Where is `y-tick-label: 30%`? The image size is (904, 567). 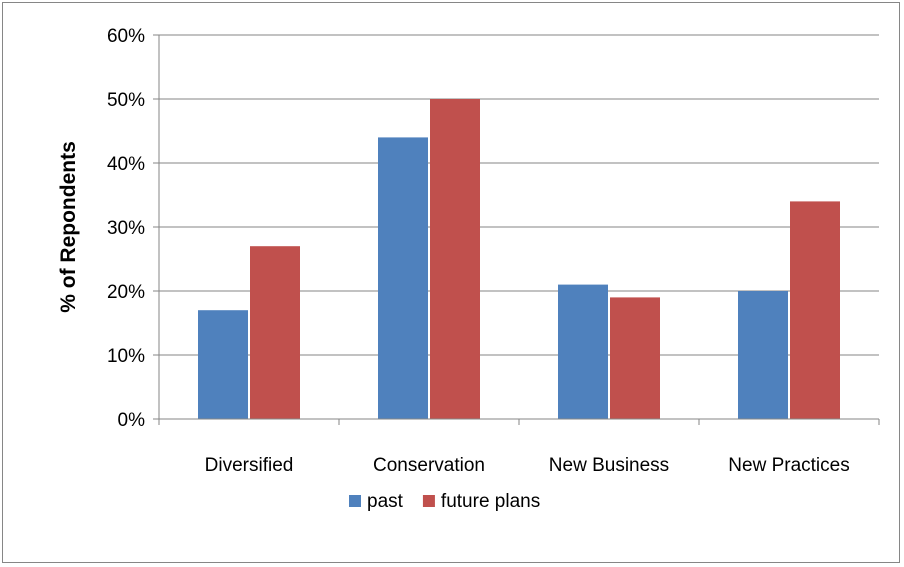
y-tick-label: 30% is located at coordinates (126, 228).